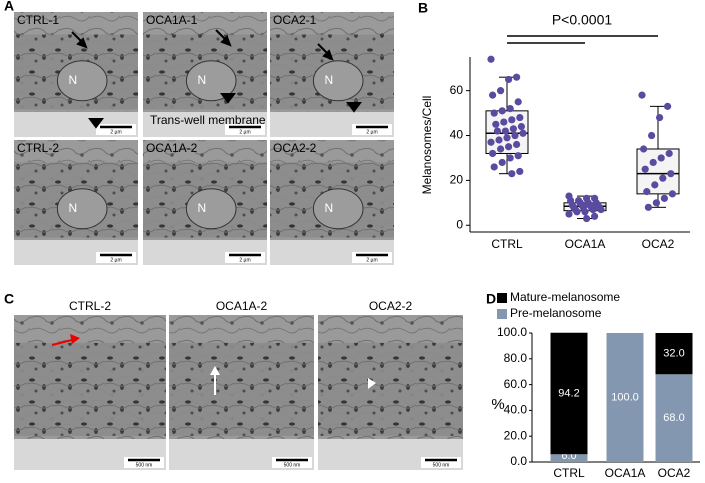 Image resolution: width=705 pixels, height=483 pixels. I want to click on y-tick-label: 80.0, so click(516, 358).